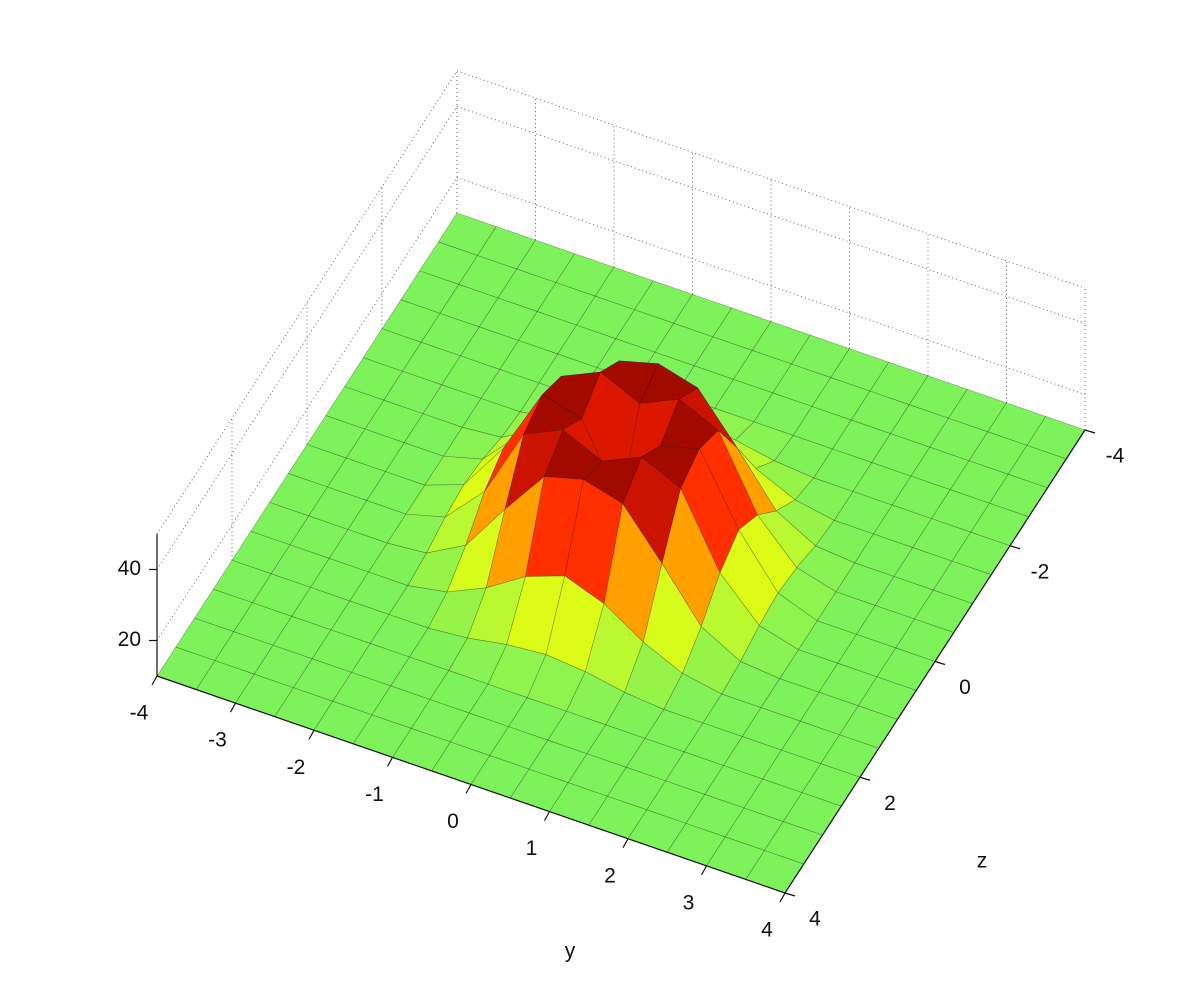 The height and width of the screenshot is (1000, 1200). Describe the element at coordinates (296, 767) in the screenshot. I see `x-tick-label: -2` at that location.